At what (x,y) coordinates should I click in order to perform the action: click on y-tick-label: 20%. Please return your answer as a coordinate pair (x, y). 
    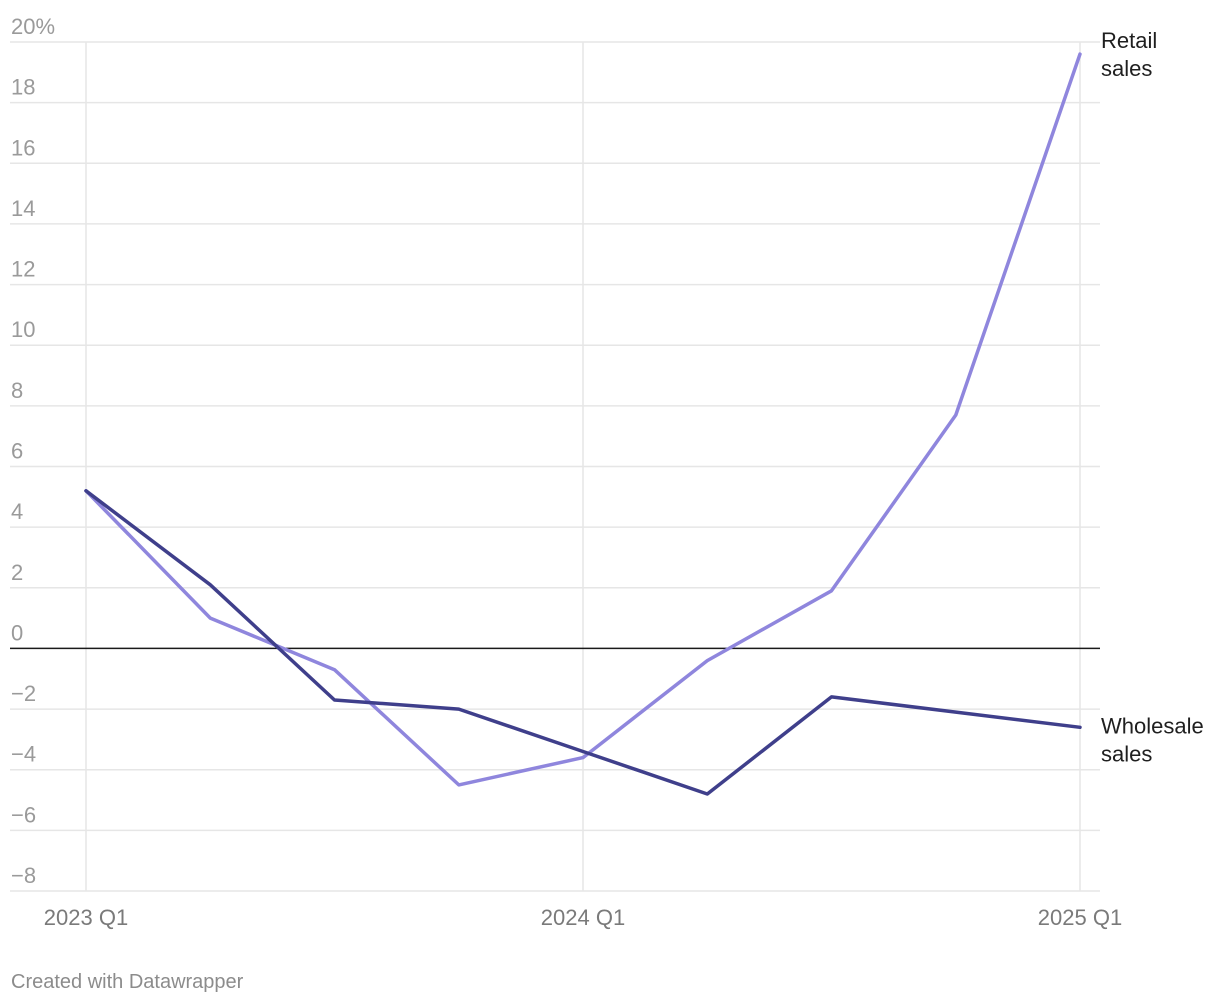
    Looking at the image, I should click on (33, 26).